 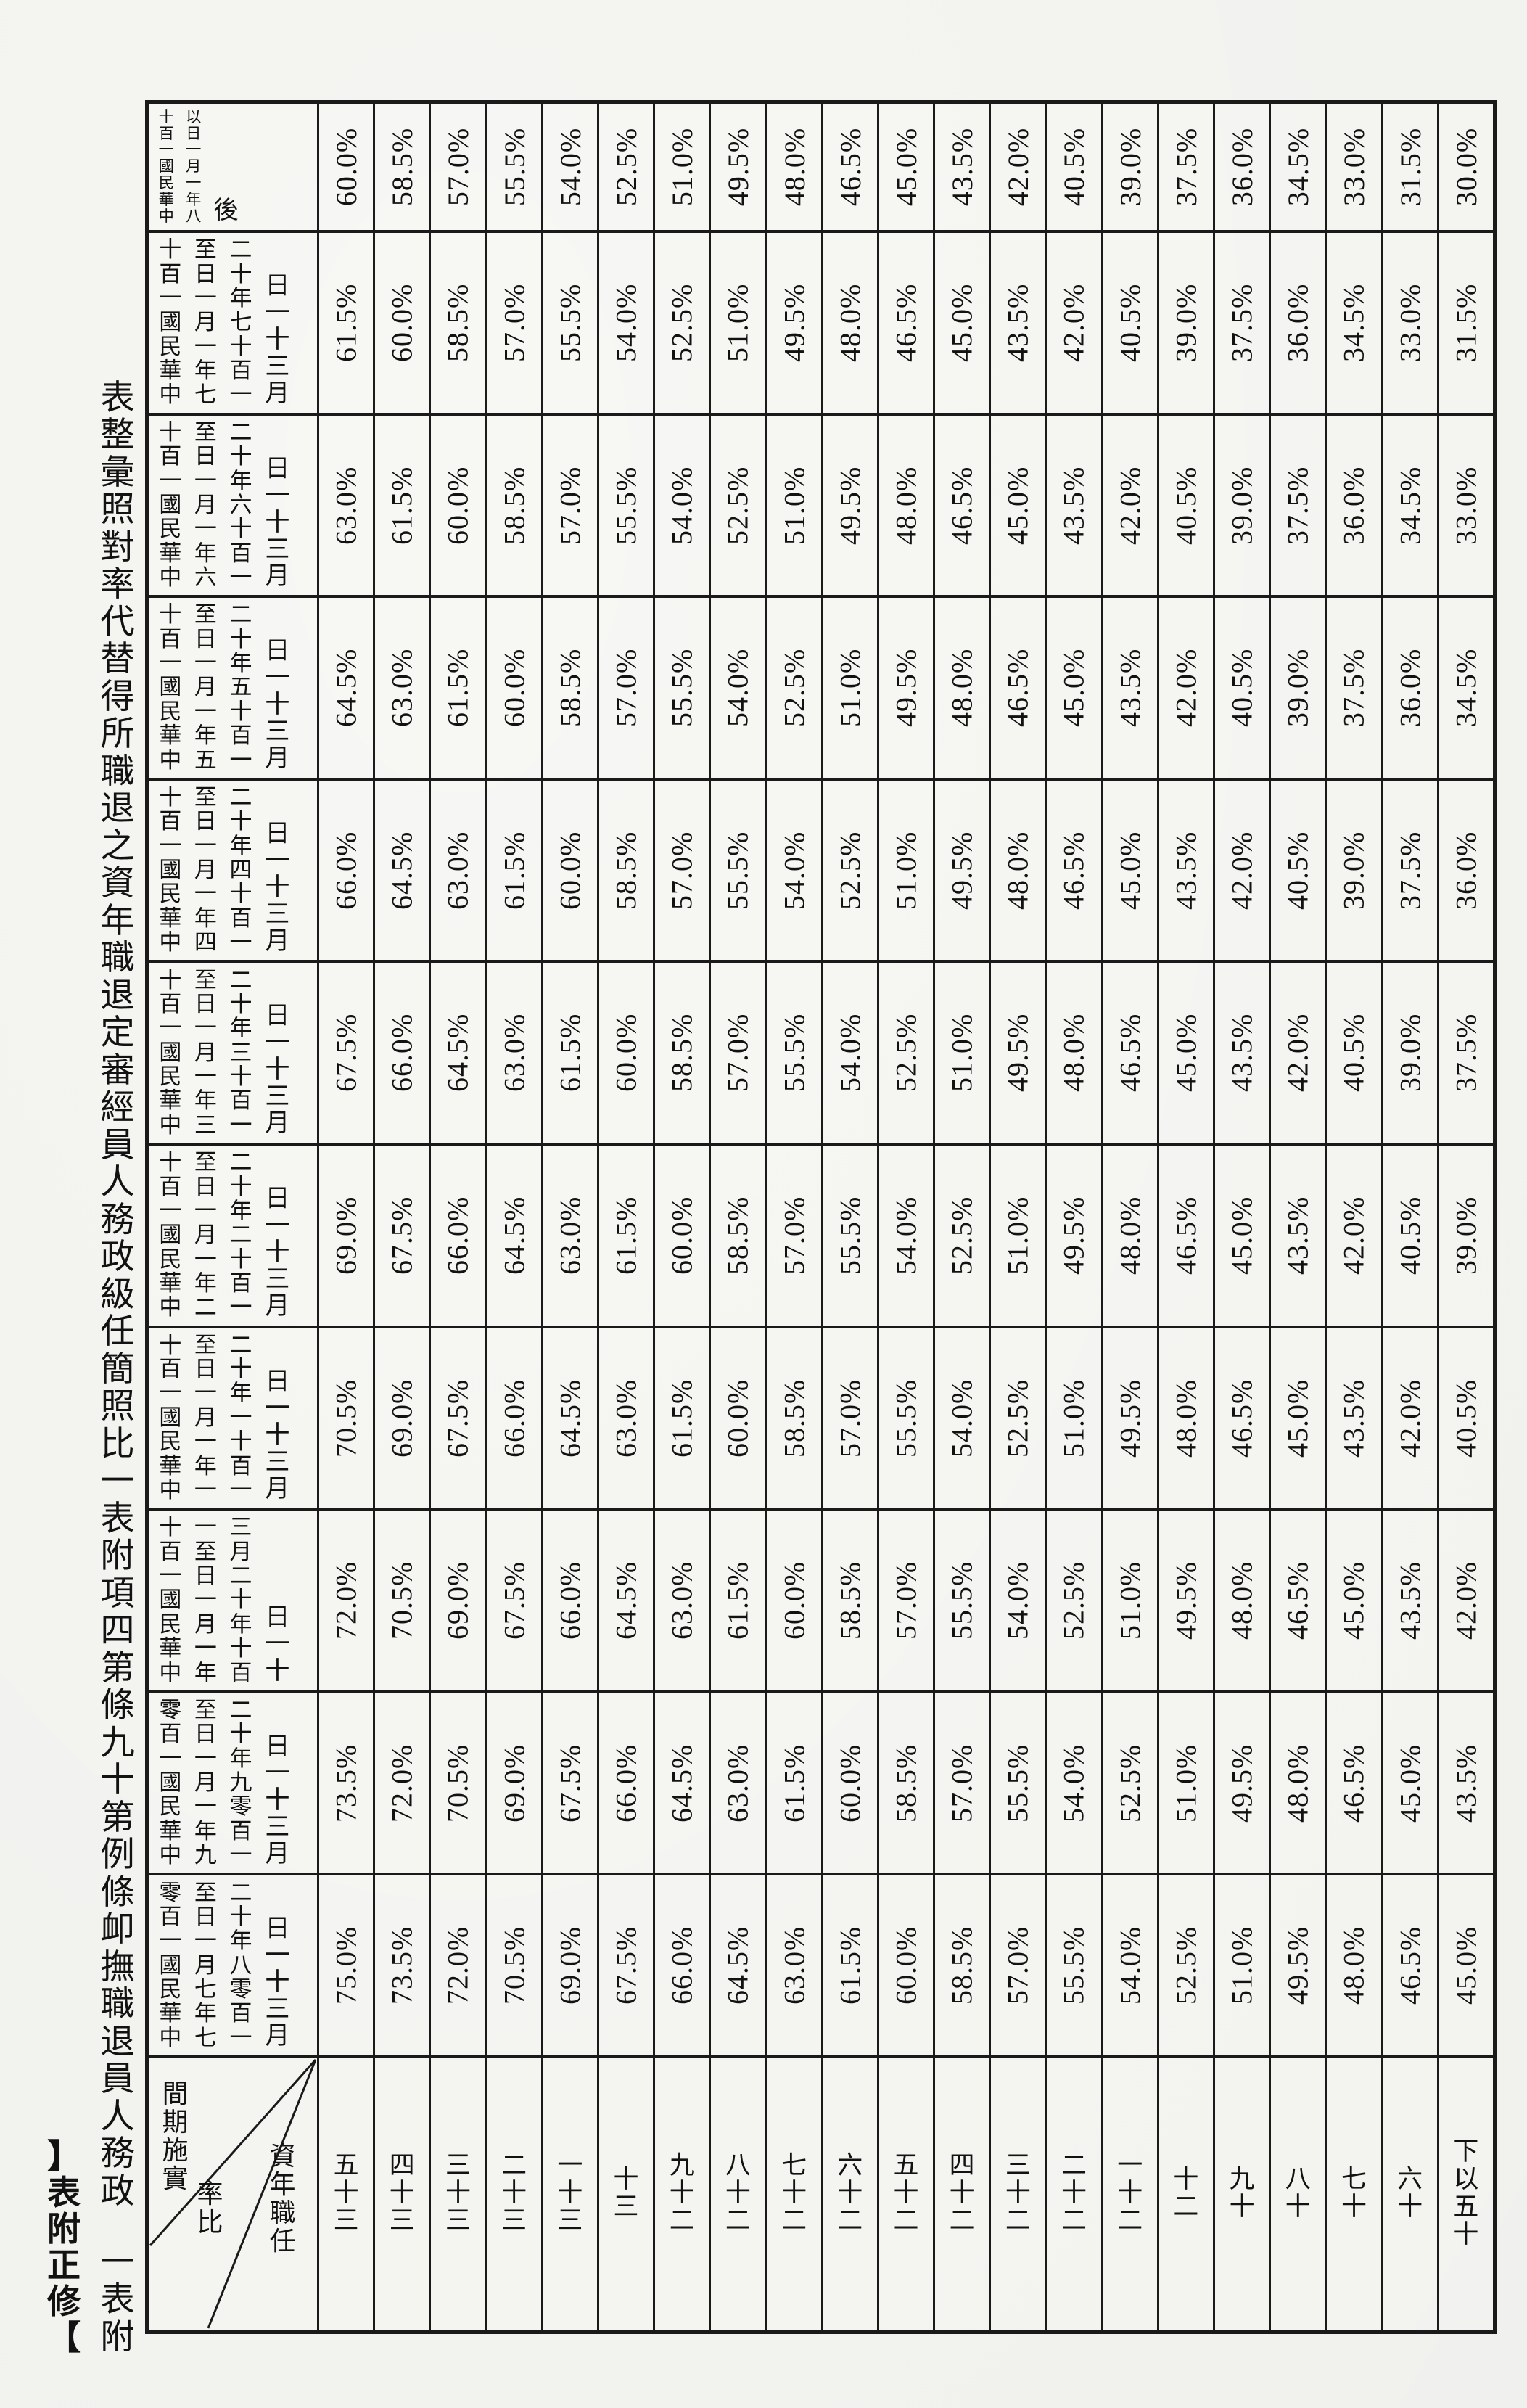 I want to click on stacked-char, so click(x=117, y=2227).